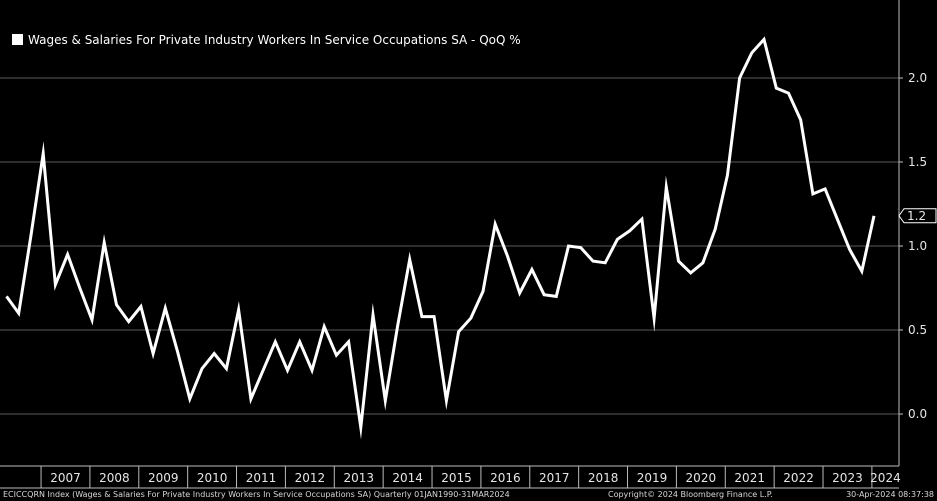  Describe the element at coordinates (917, 246) in the screenshot. I see `y-tick-label: 1.0` at that location.